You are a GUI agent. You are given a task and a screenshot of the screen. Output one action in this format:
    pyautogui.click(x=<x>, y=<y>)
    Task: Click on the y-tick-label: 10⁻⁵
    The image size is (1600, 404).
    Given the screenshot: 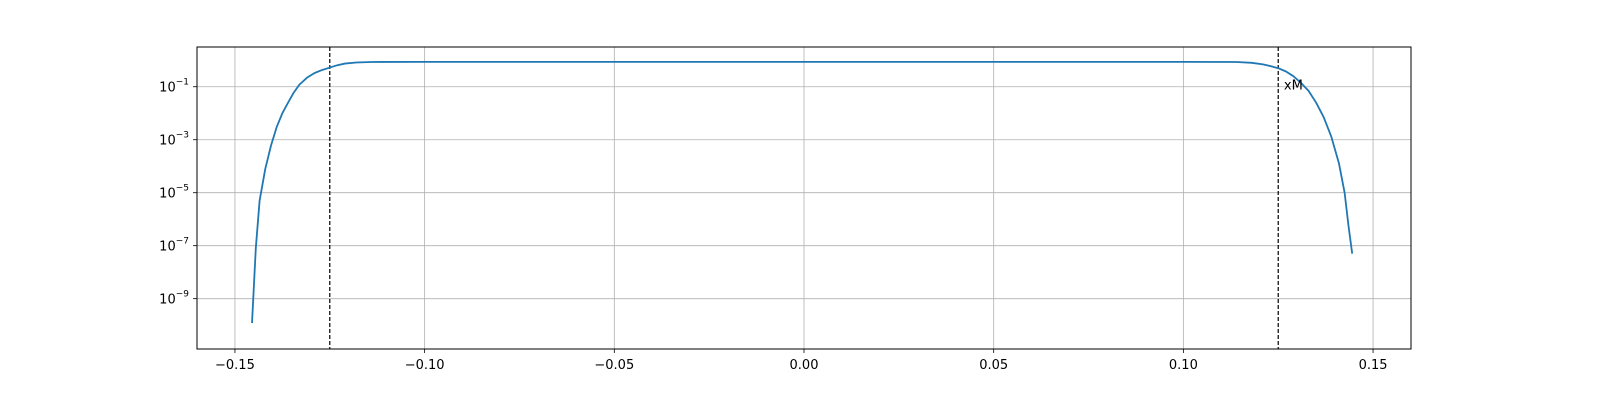 What is the action you would take?
    pyautogui.click(x=174, y=193)
    